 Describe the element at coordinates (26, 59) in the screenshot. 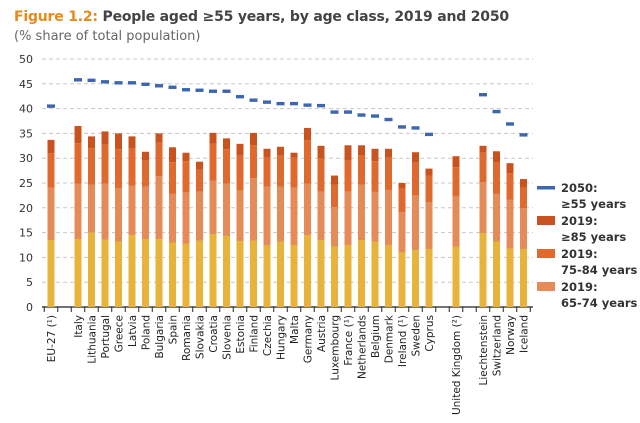

I see `y-tick-label: 50` at that location.